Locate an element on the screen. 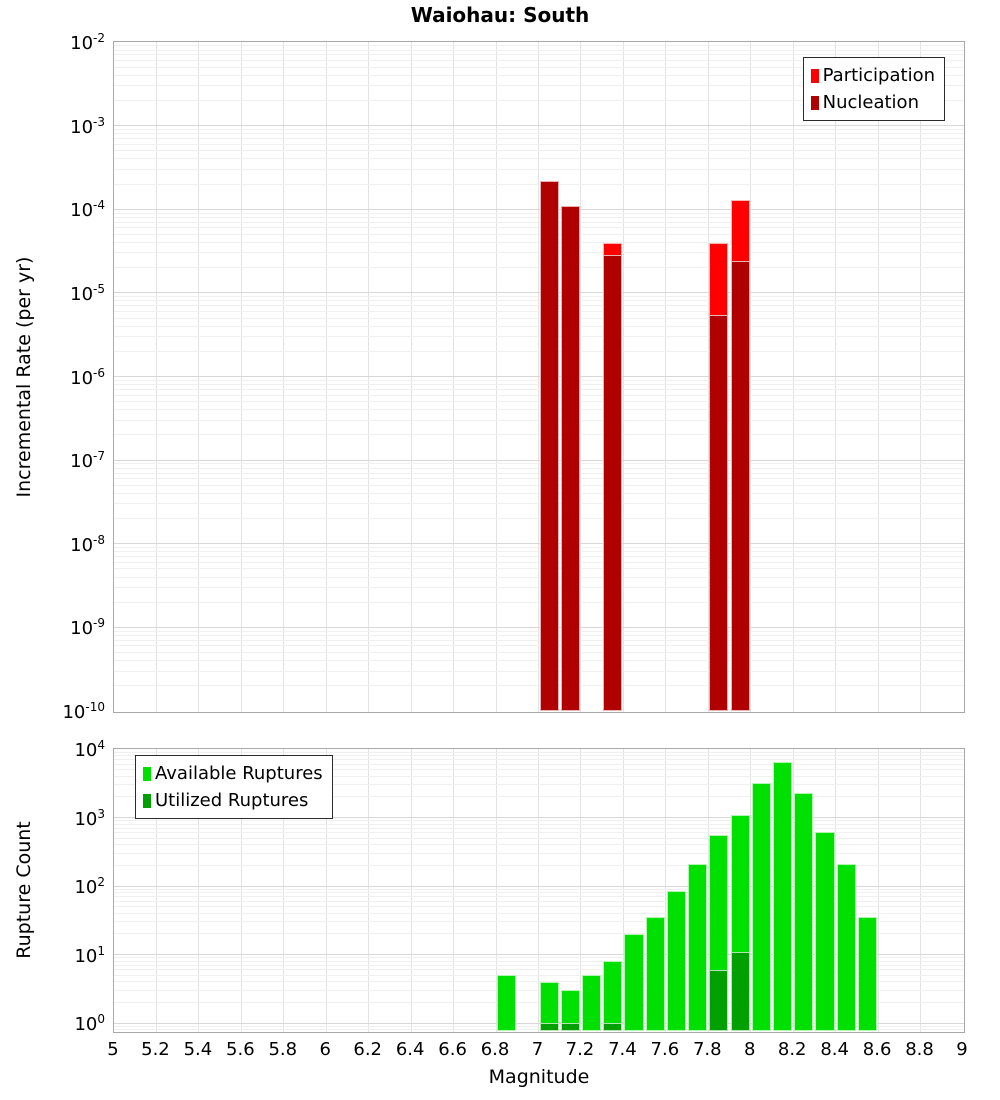 The image size is (1000, 1100). x-tick-label: 5.2 is located at coordinates (155, 1049).